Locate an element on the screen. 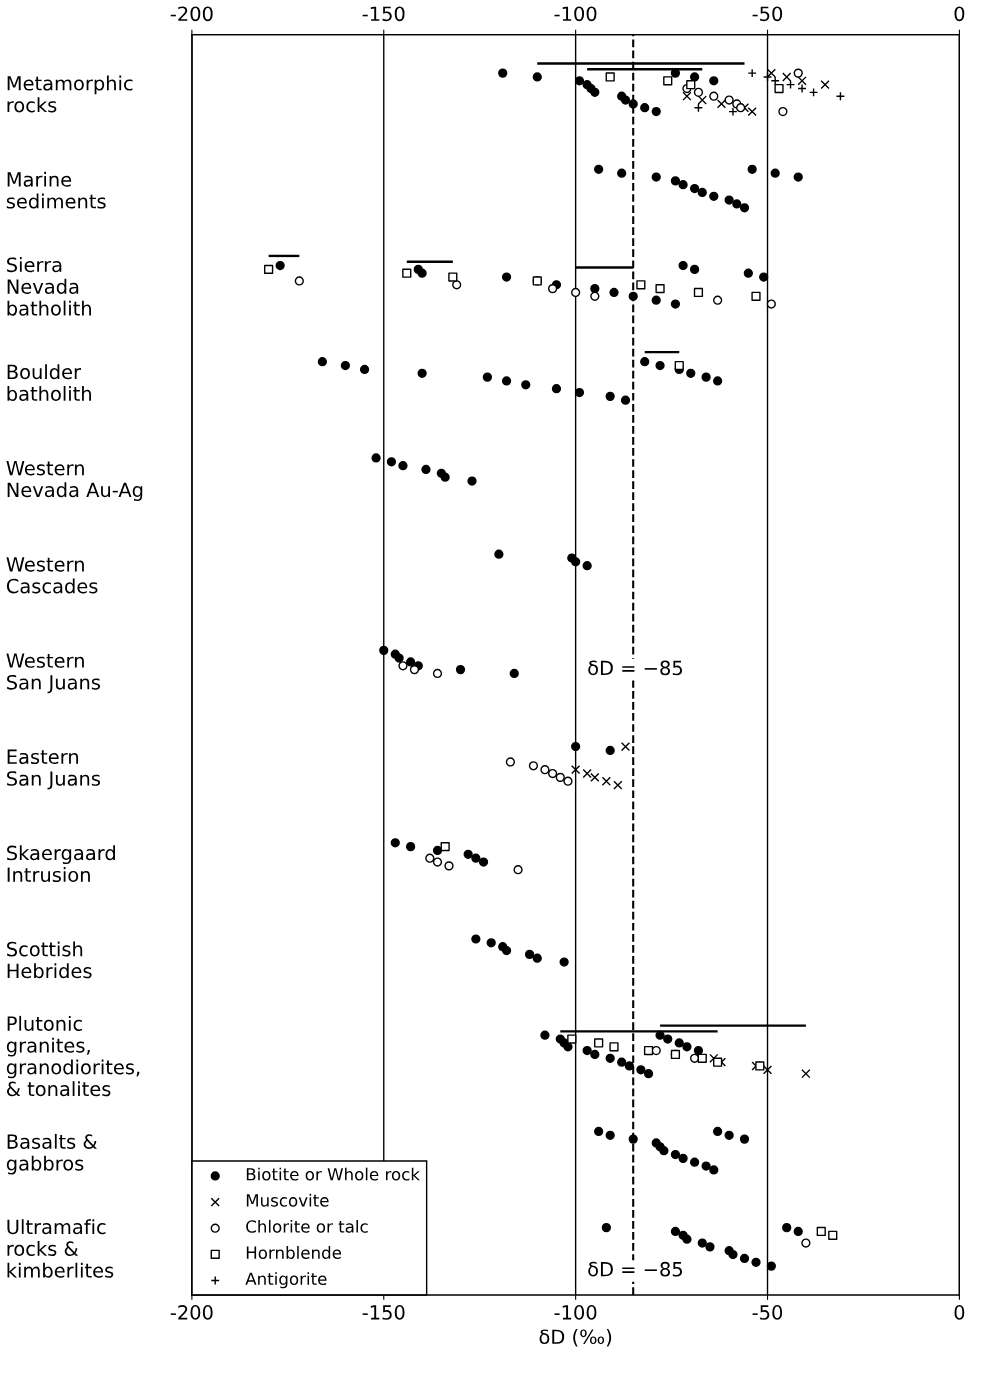 This screenshot has width=984, height=1385. x2-tick-label: -100 is located at coordinates (575, 14).